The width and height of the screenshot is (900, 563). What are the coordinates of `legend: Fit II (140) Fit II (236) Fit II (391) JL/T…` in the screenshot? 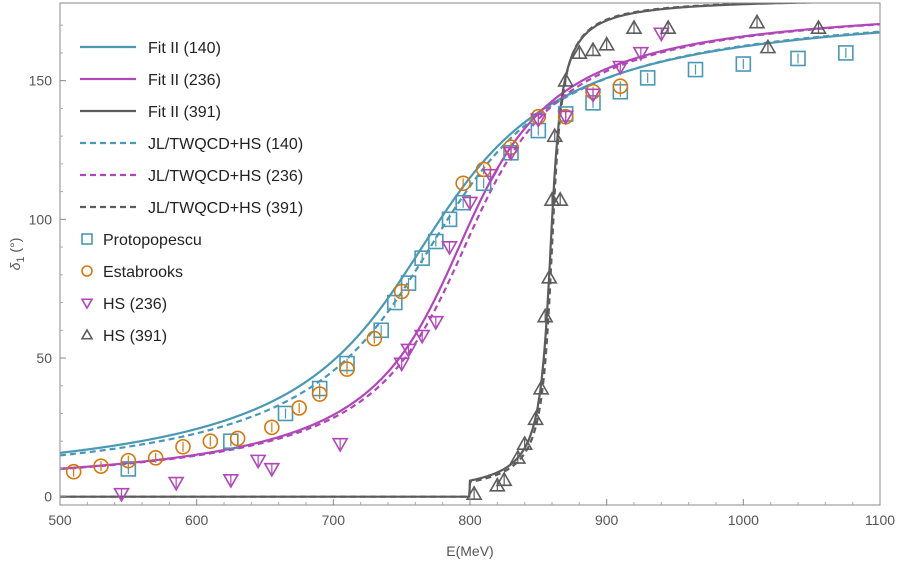 It's located at (191, 192).